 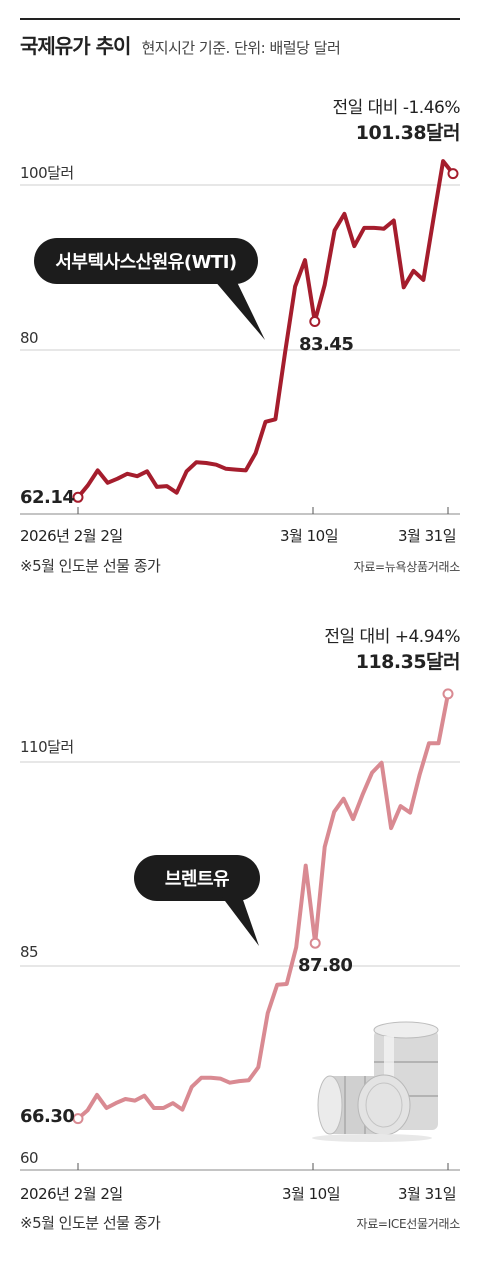 What do you see at coordinates (29, 1158) in the screenshot?
I see `y-gridline-label: 60` at bounding box center [29, 1158].